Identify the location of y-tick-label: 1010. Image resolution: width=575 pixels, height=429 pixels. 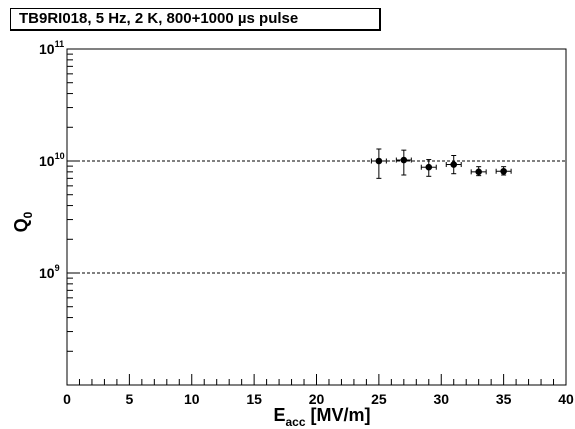
(52, 160).